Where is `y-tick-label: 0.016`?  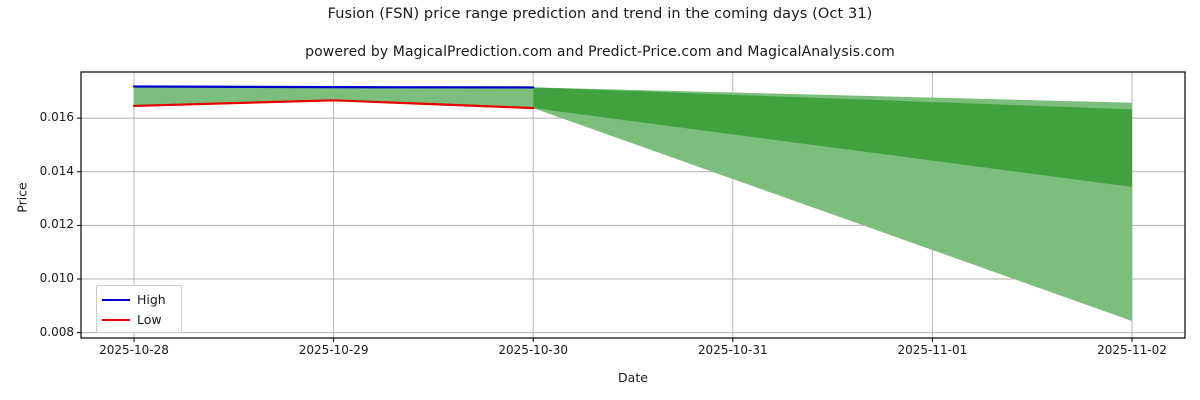 y-tick-label: 0.016 is located at coordinates (56, 117).